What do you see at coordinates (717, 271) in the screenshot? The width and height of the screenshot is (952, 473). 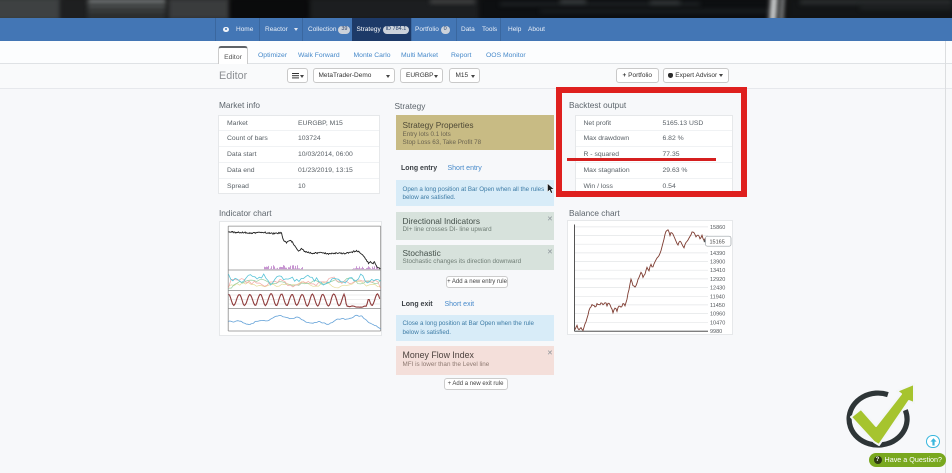 I see `svg-text: 13410` at bounding box center [717, 271].